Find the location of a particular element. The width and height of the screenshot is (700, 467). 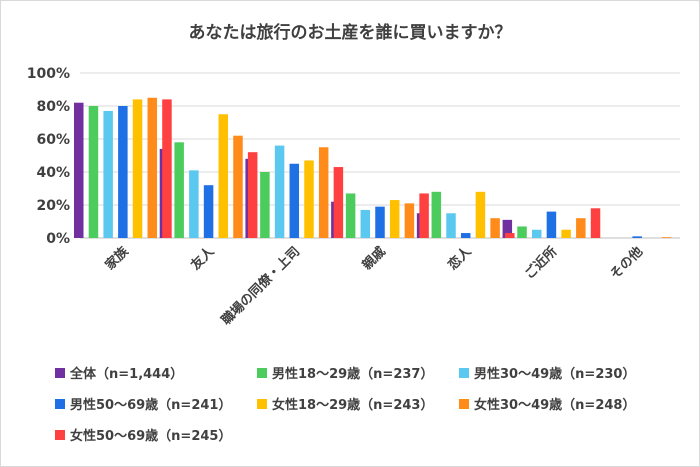

y-axis-ticks: 0% 20% 40% 60% 80% 100% is located at coordinates (48, 156).